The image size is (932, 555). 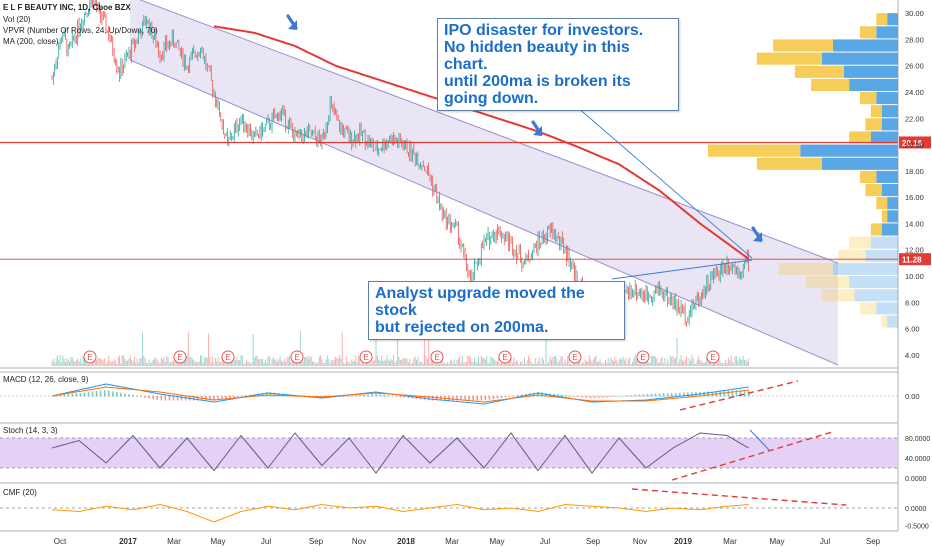 What do you see at coordinates (912, 329) in the screenshot?
I see `price-tick-label: 6.00` at bounding box center [912, 329].